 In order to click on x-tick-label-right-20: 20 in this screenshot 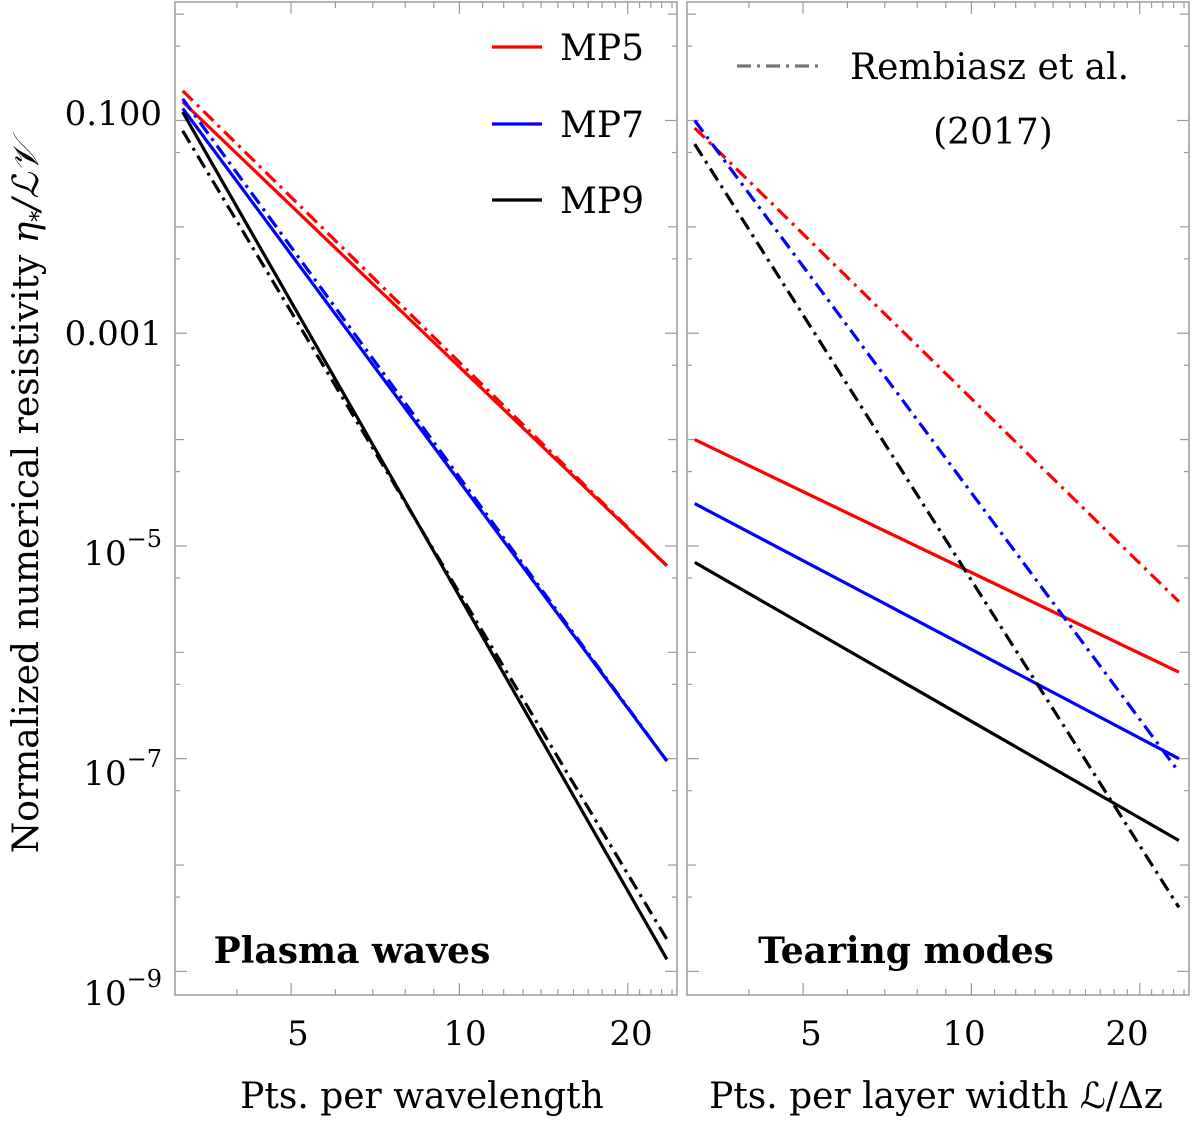, I will do `click(1126, 1034)`.